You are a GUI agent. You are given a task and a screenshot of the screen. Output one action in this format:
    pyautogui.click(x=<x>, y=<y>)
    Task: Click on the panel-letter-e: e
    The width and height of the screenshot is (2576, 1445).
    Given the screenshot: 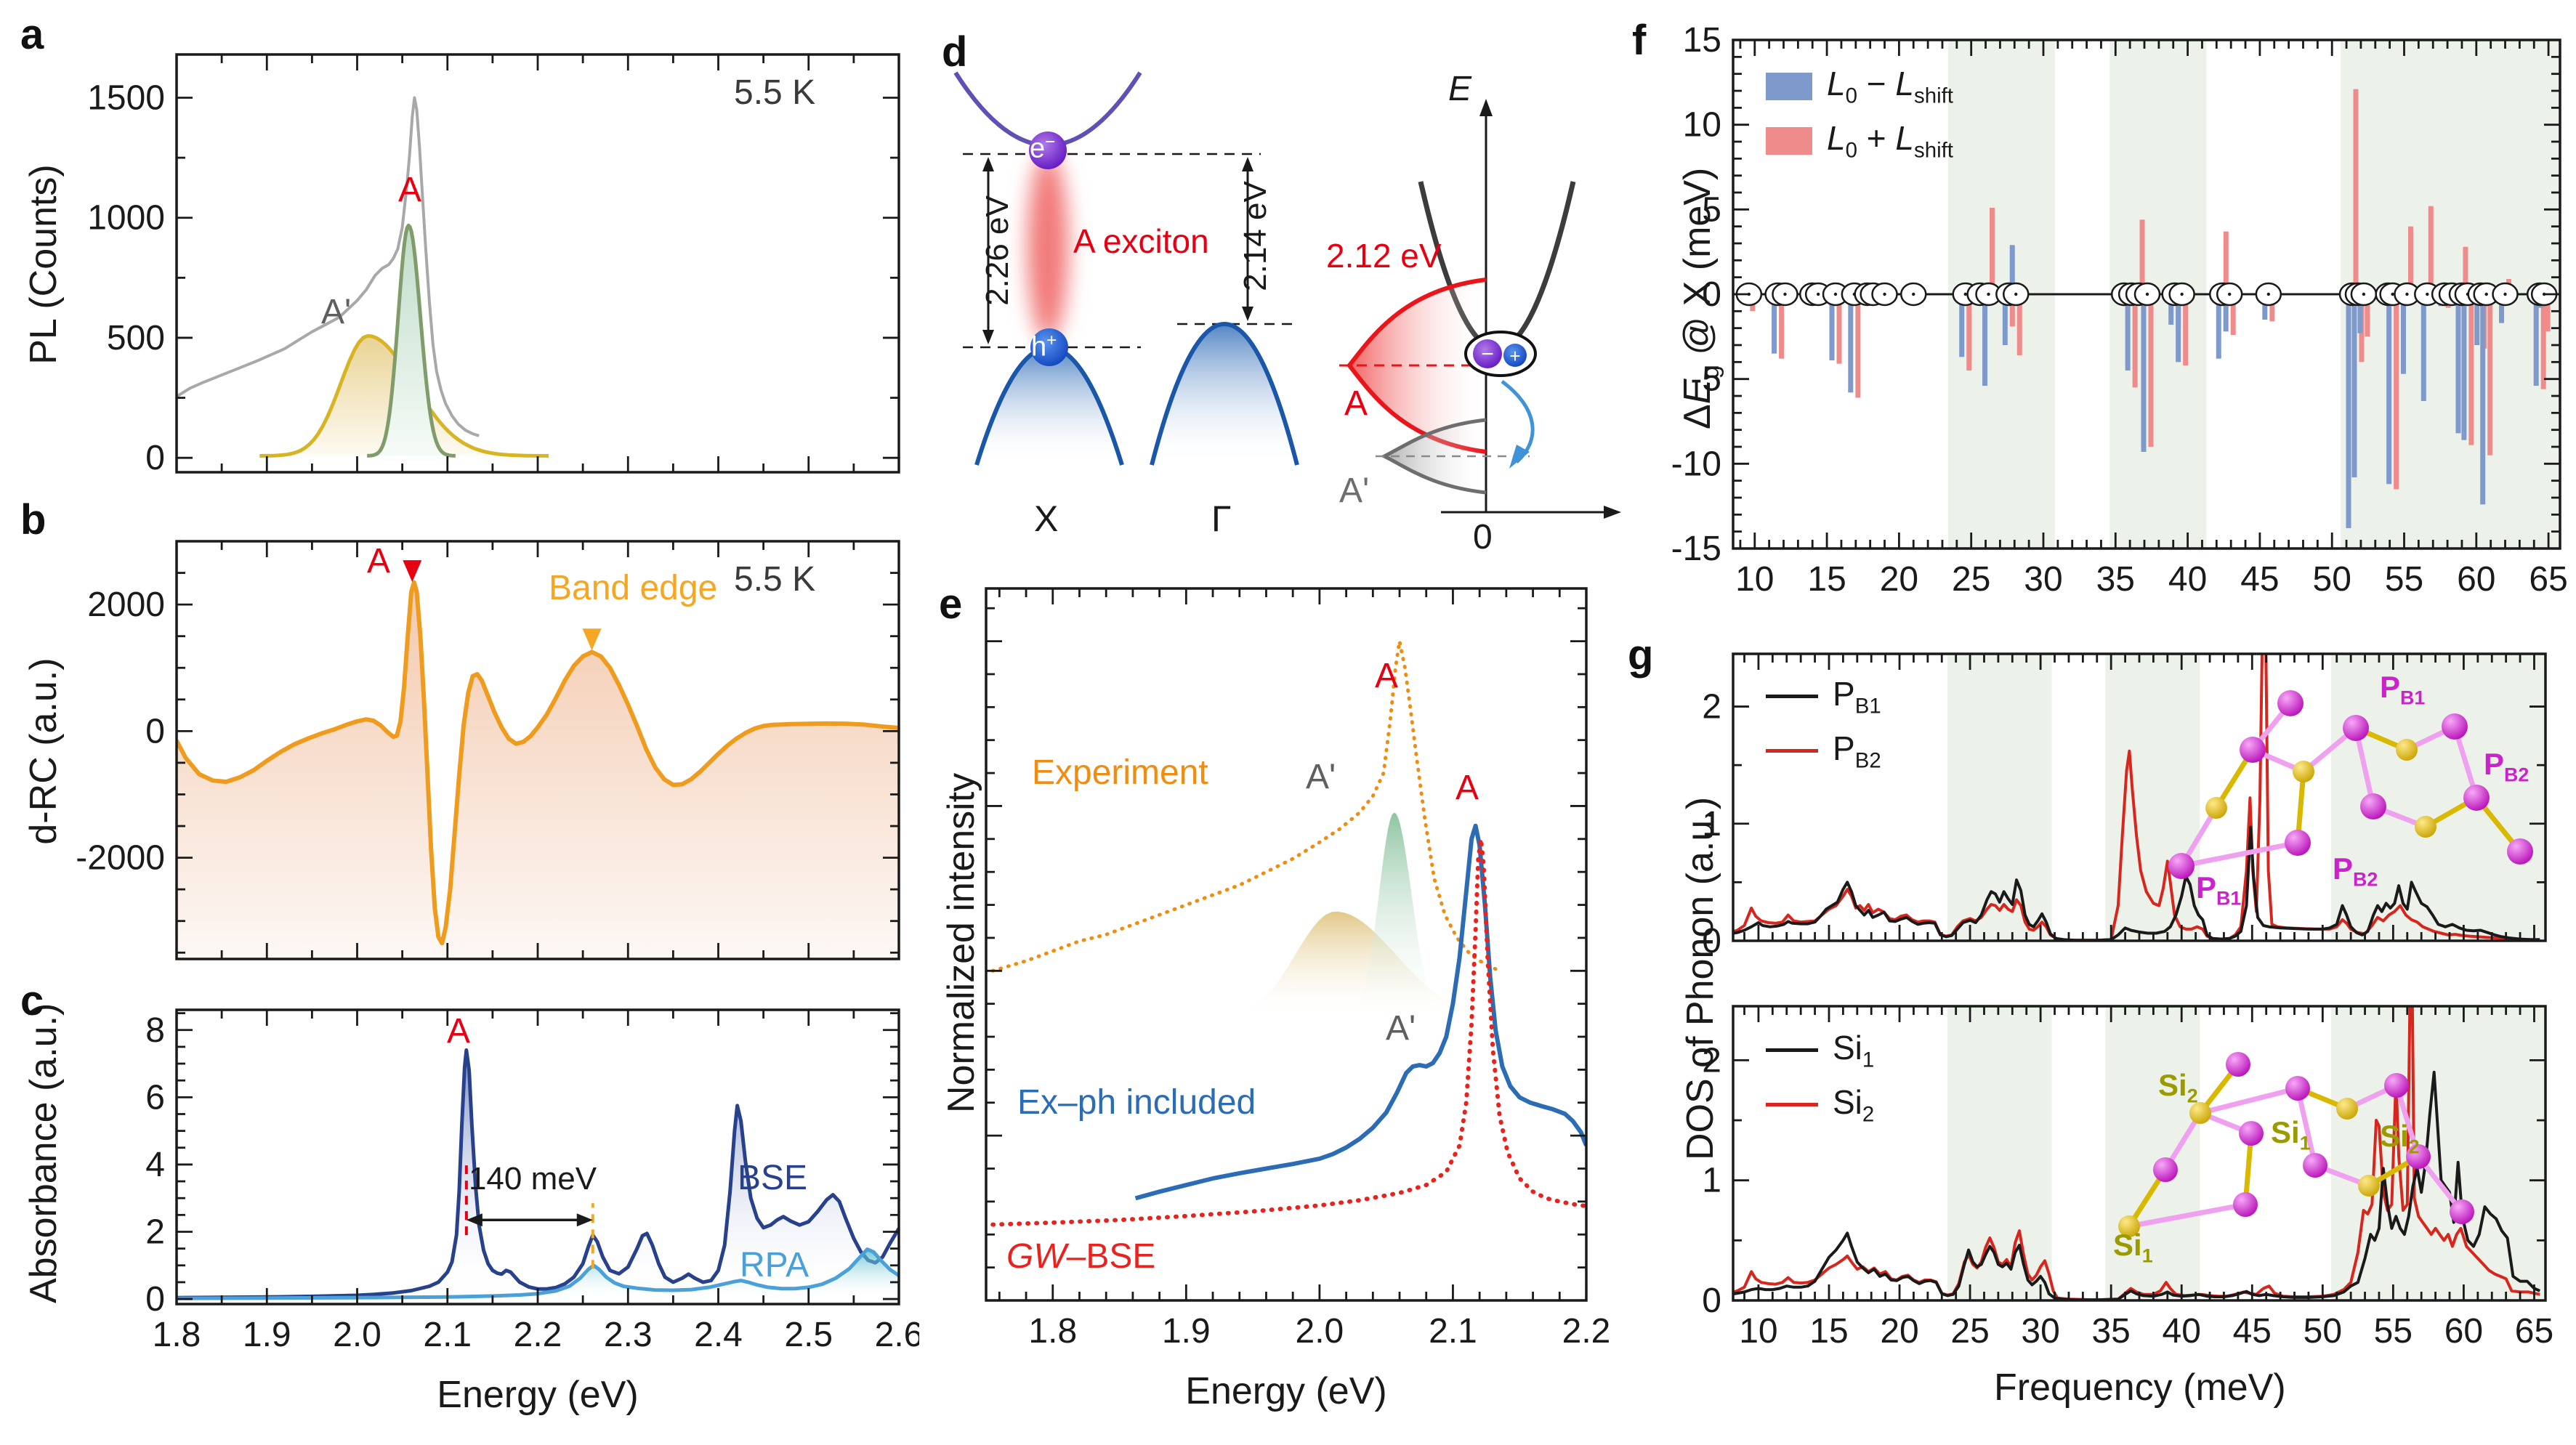 What is the action you would take?
    pyautogui.click(x=951, y=604)
    